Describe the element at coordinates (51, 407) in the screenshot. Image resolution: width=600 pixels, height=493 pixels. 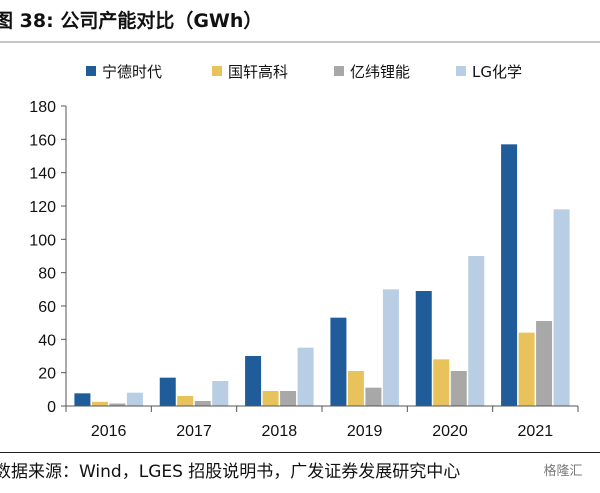
I see `y-tick-label: 0` at that location.